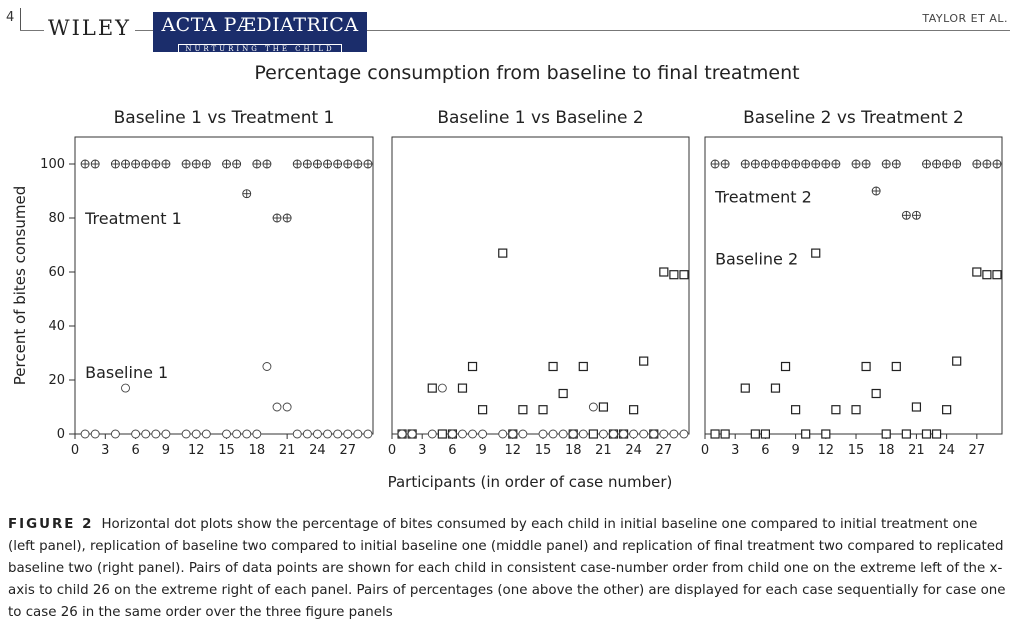 Image resolution: width=1024 pixels, height=624 pixels. What do you see at coordinates (977, 450) in the screenshot?
I see `x-tick-label: 27` at bounding box center [977, 450].